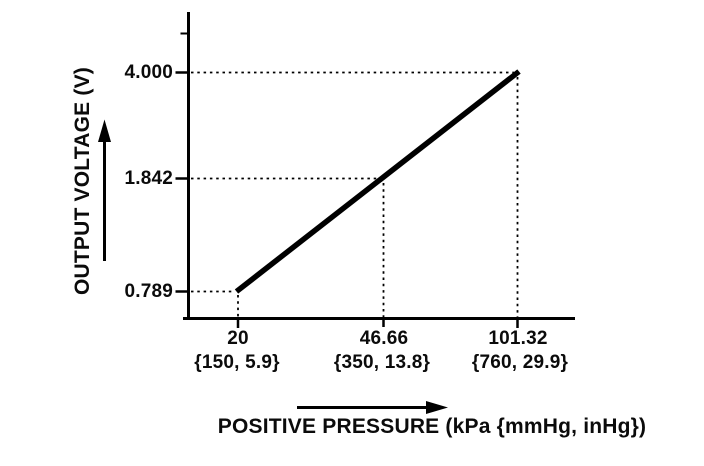 This screenshot has height=466, width=704. I want to click on y-tick-label-0789: 0.789, so click(148, 291).